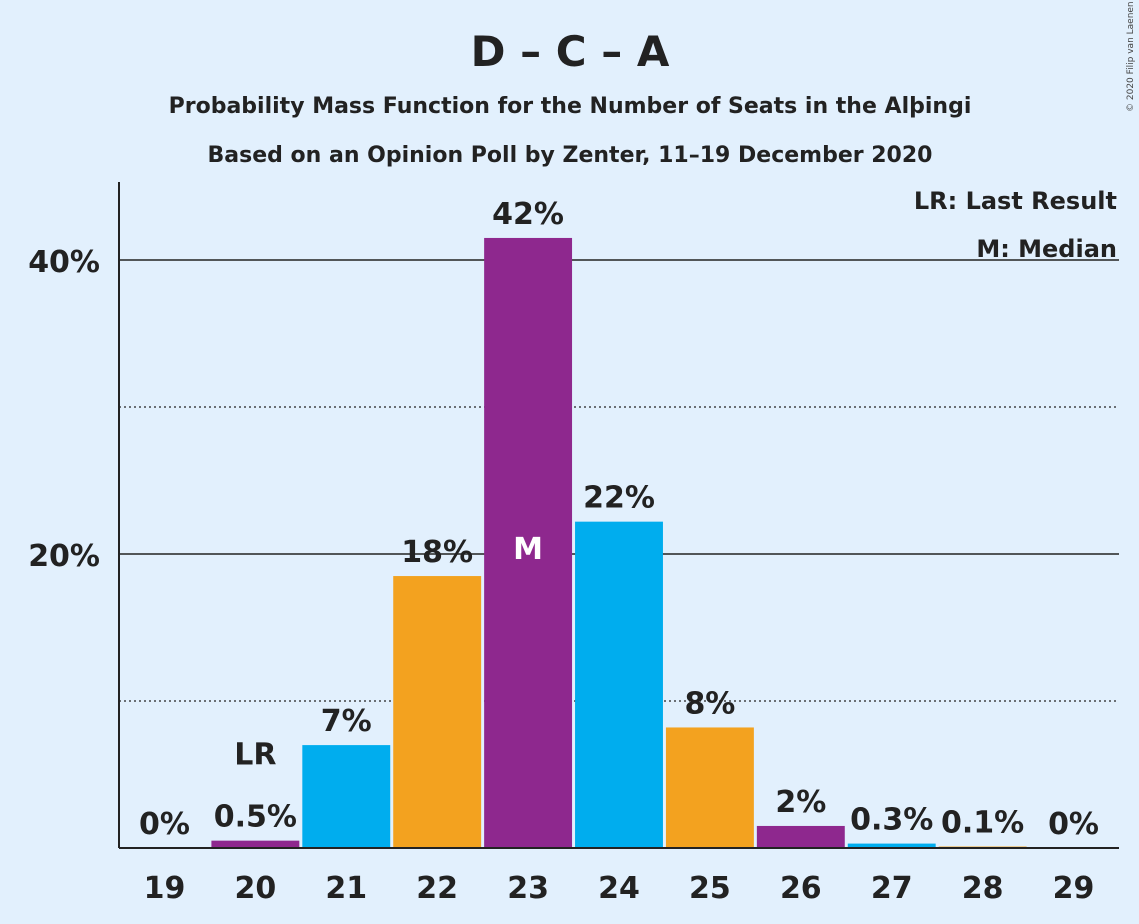  Describe the element at coordinates (983, 888) in the screenshot. I see `x-tick-28: 28` at that location.